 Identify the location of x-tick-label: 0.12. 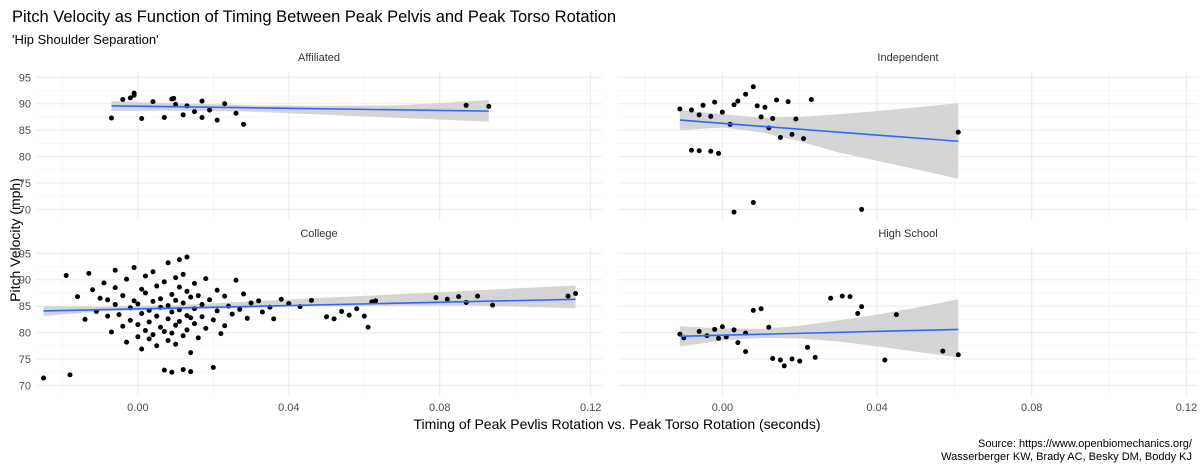
(590, 408).